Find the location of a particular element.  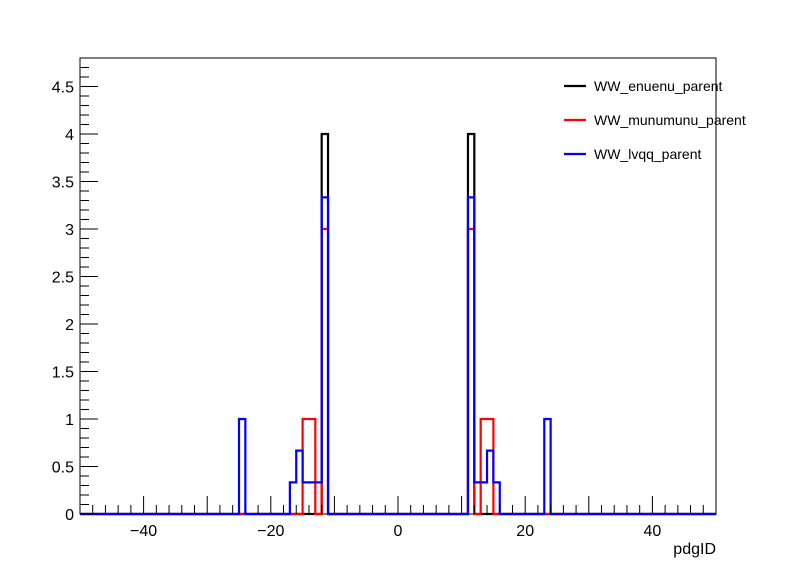

y-tick-label: 2.5 is located at coordinates (63, 278).